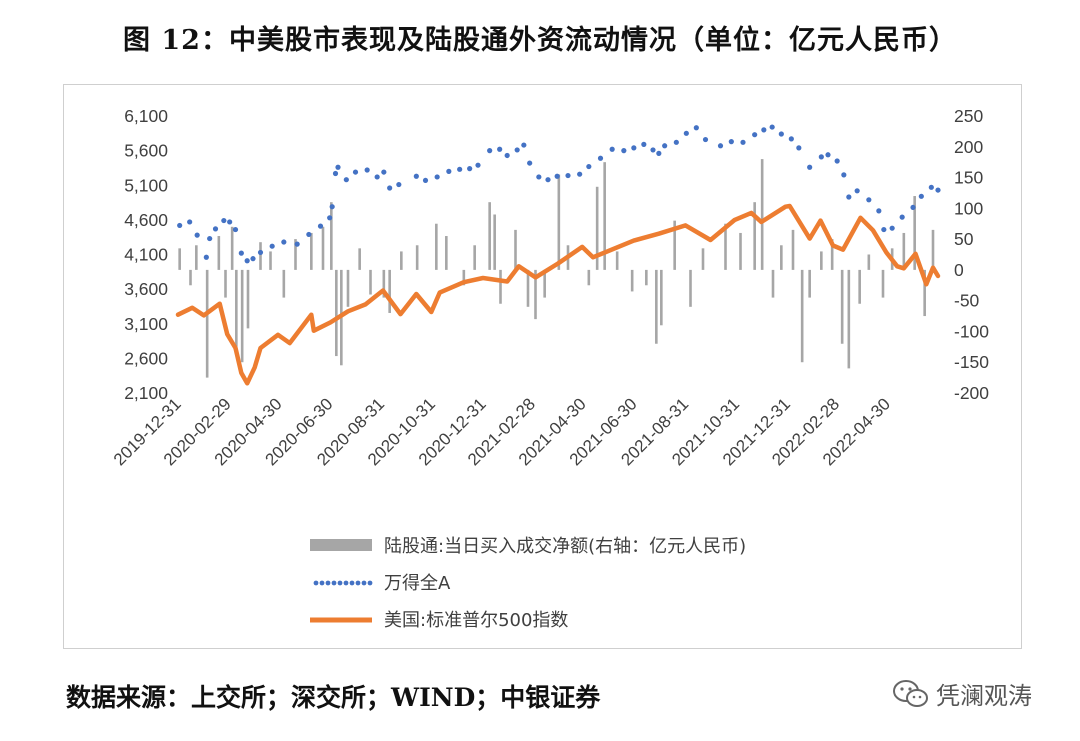 The height and width of the screenshot is (741, 1080). What do you see at coordinates (146, 185) in the screenshot?
I see `y-left-tick-label: 5,100` at bounding box center [146, 185].